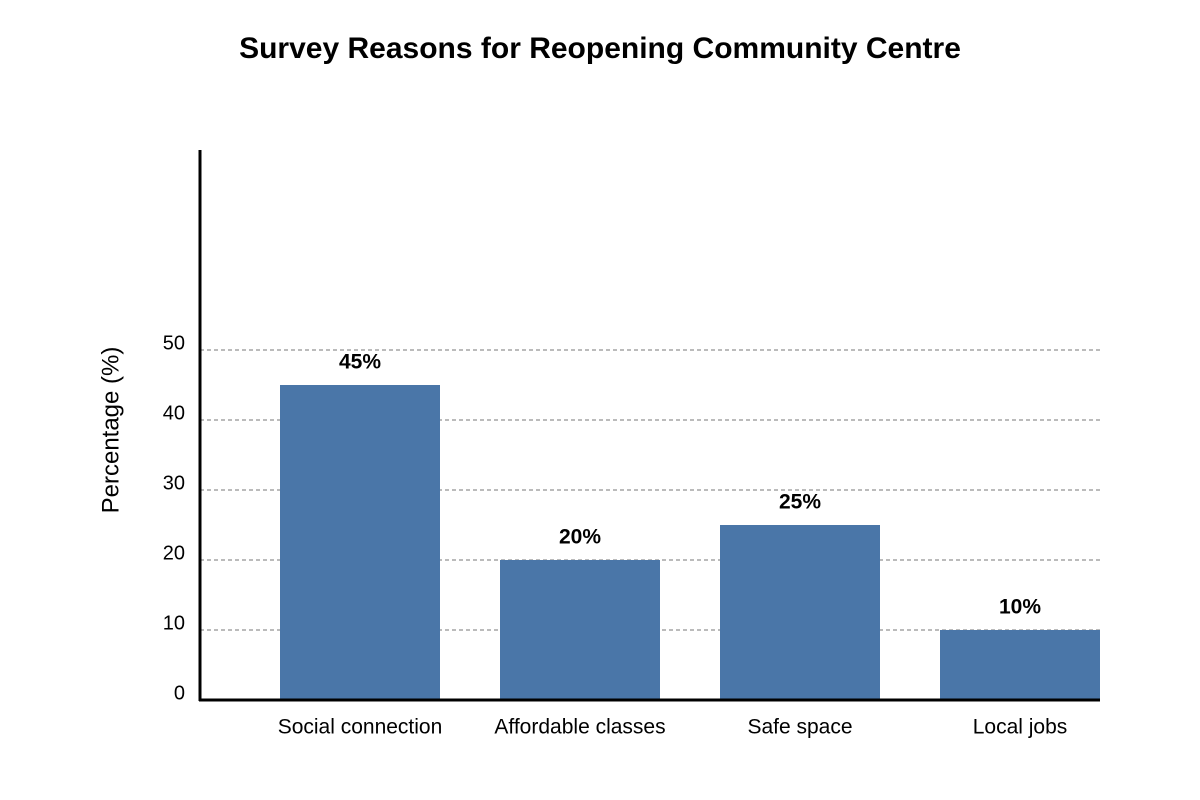 This screenshot has width=1200, height=800. I want to click on y-tick-label: 30, so click(174, 483).